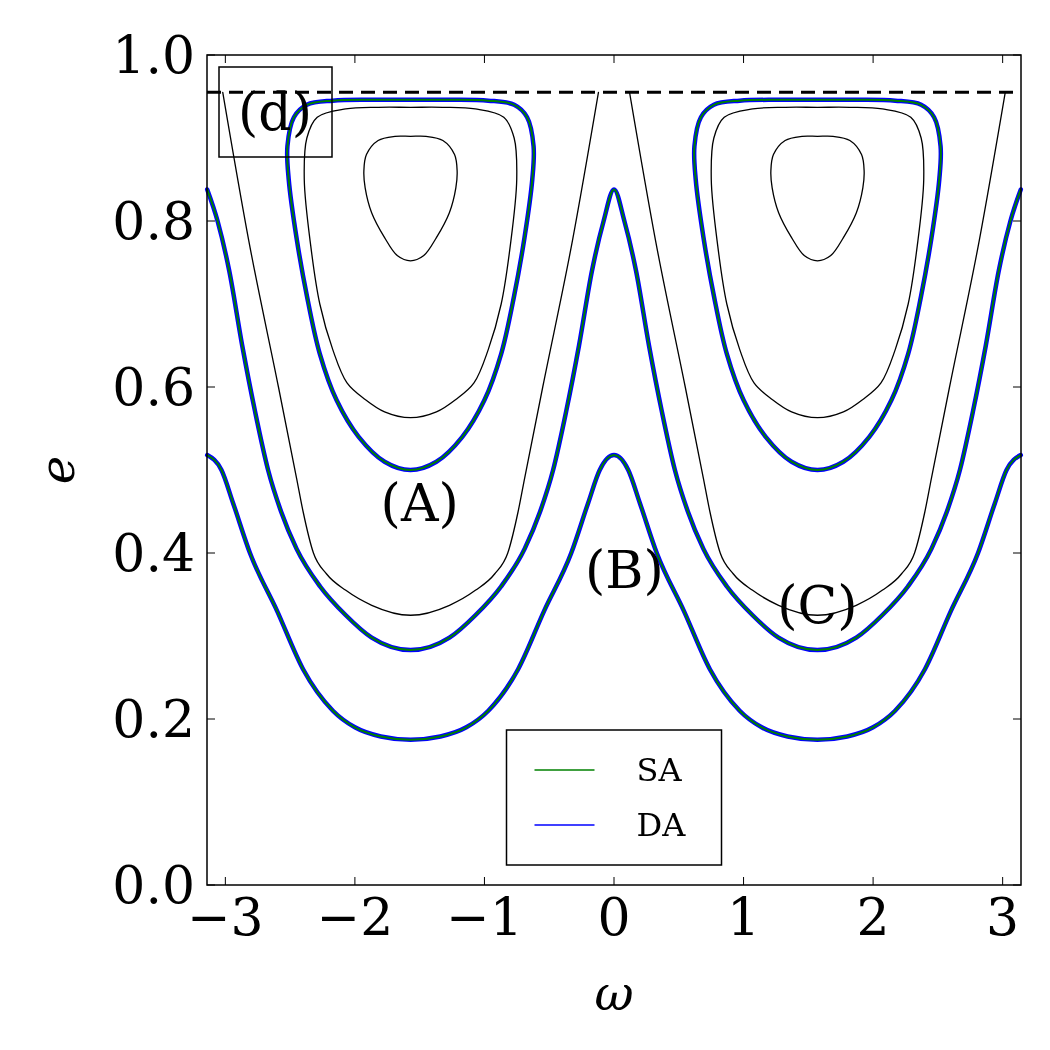 This screenshot has width=1050, height=1050. I want to click on x-tick-label: −2, so click(355, 917).